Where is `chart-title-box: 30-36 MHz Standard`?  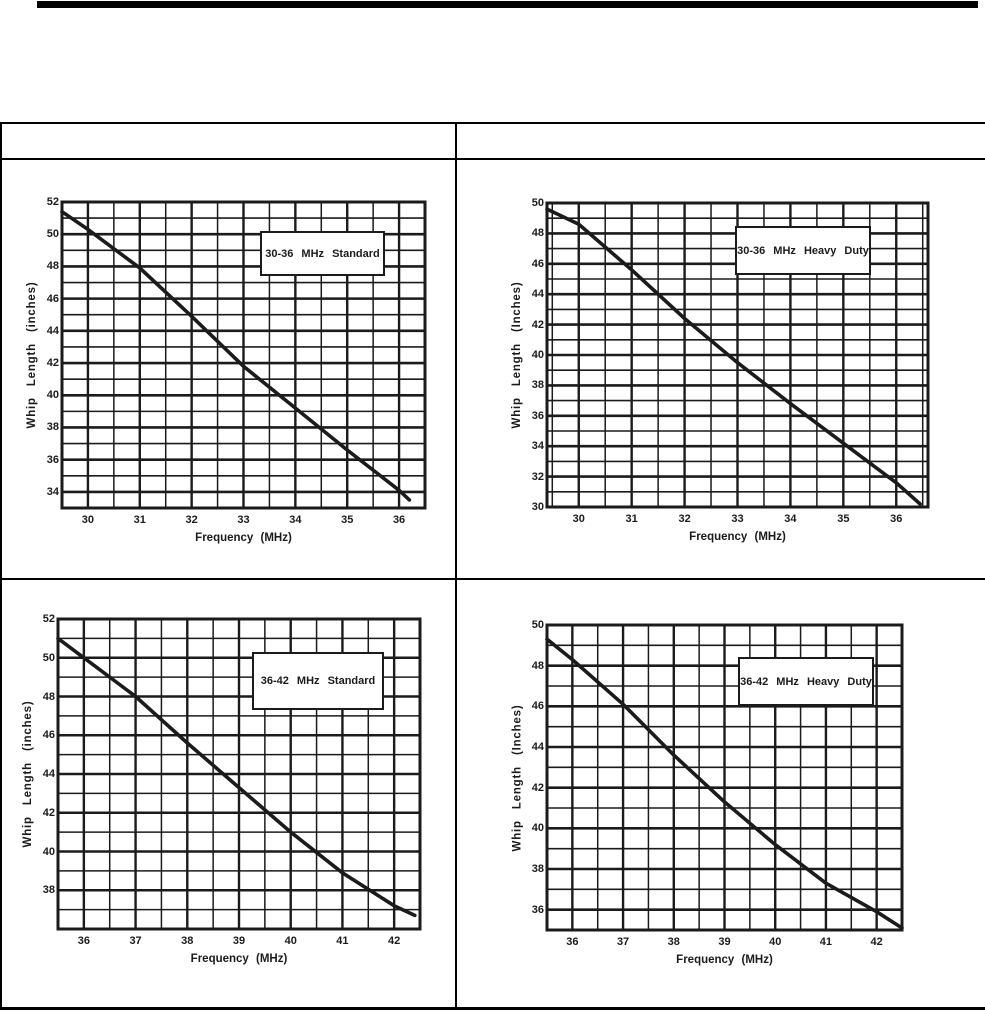 chart-title-box: 30-36 MHz Standard is located at coordinates (322, 253).